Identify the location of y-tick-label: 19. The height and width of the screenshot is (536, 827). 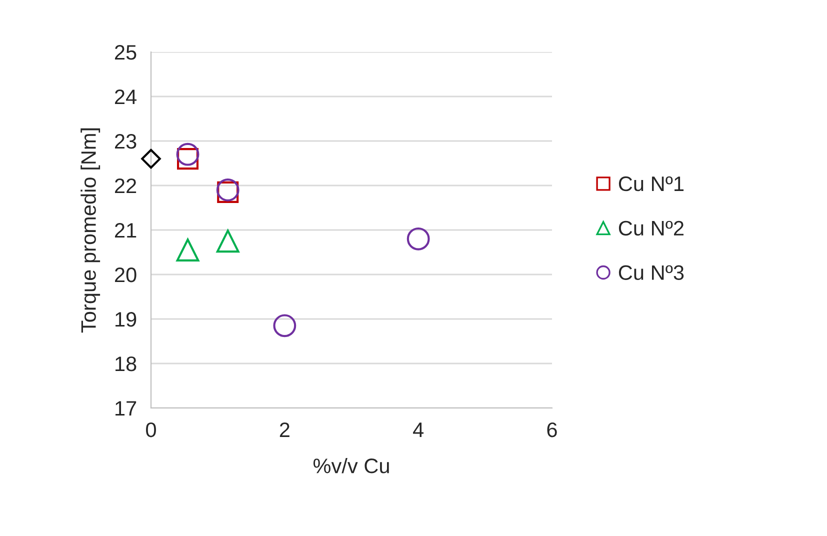
(126, 319).